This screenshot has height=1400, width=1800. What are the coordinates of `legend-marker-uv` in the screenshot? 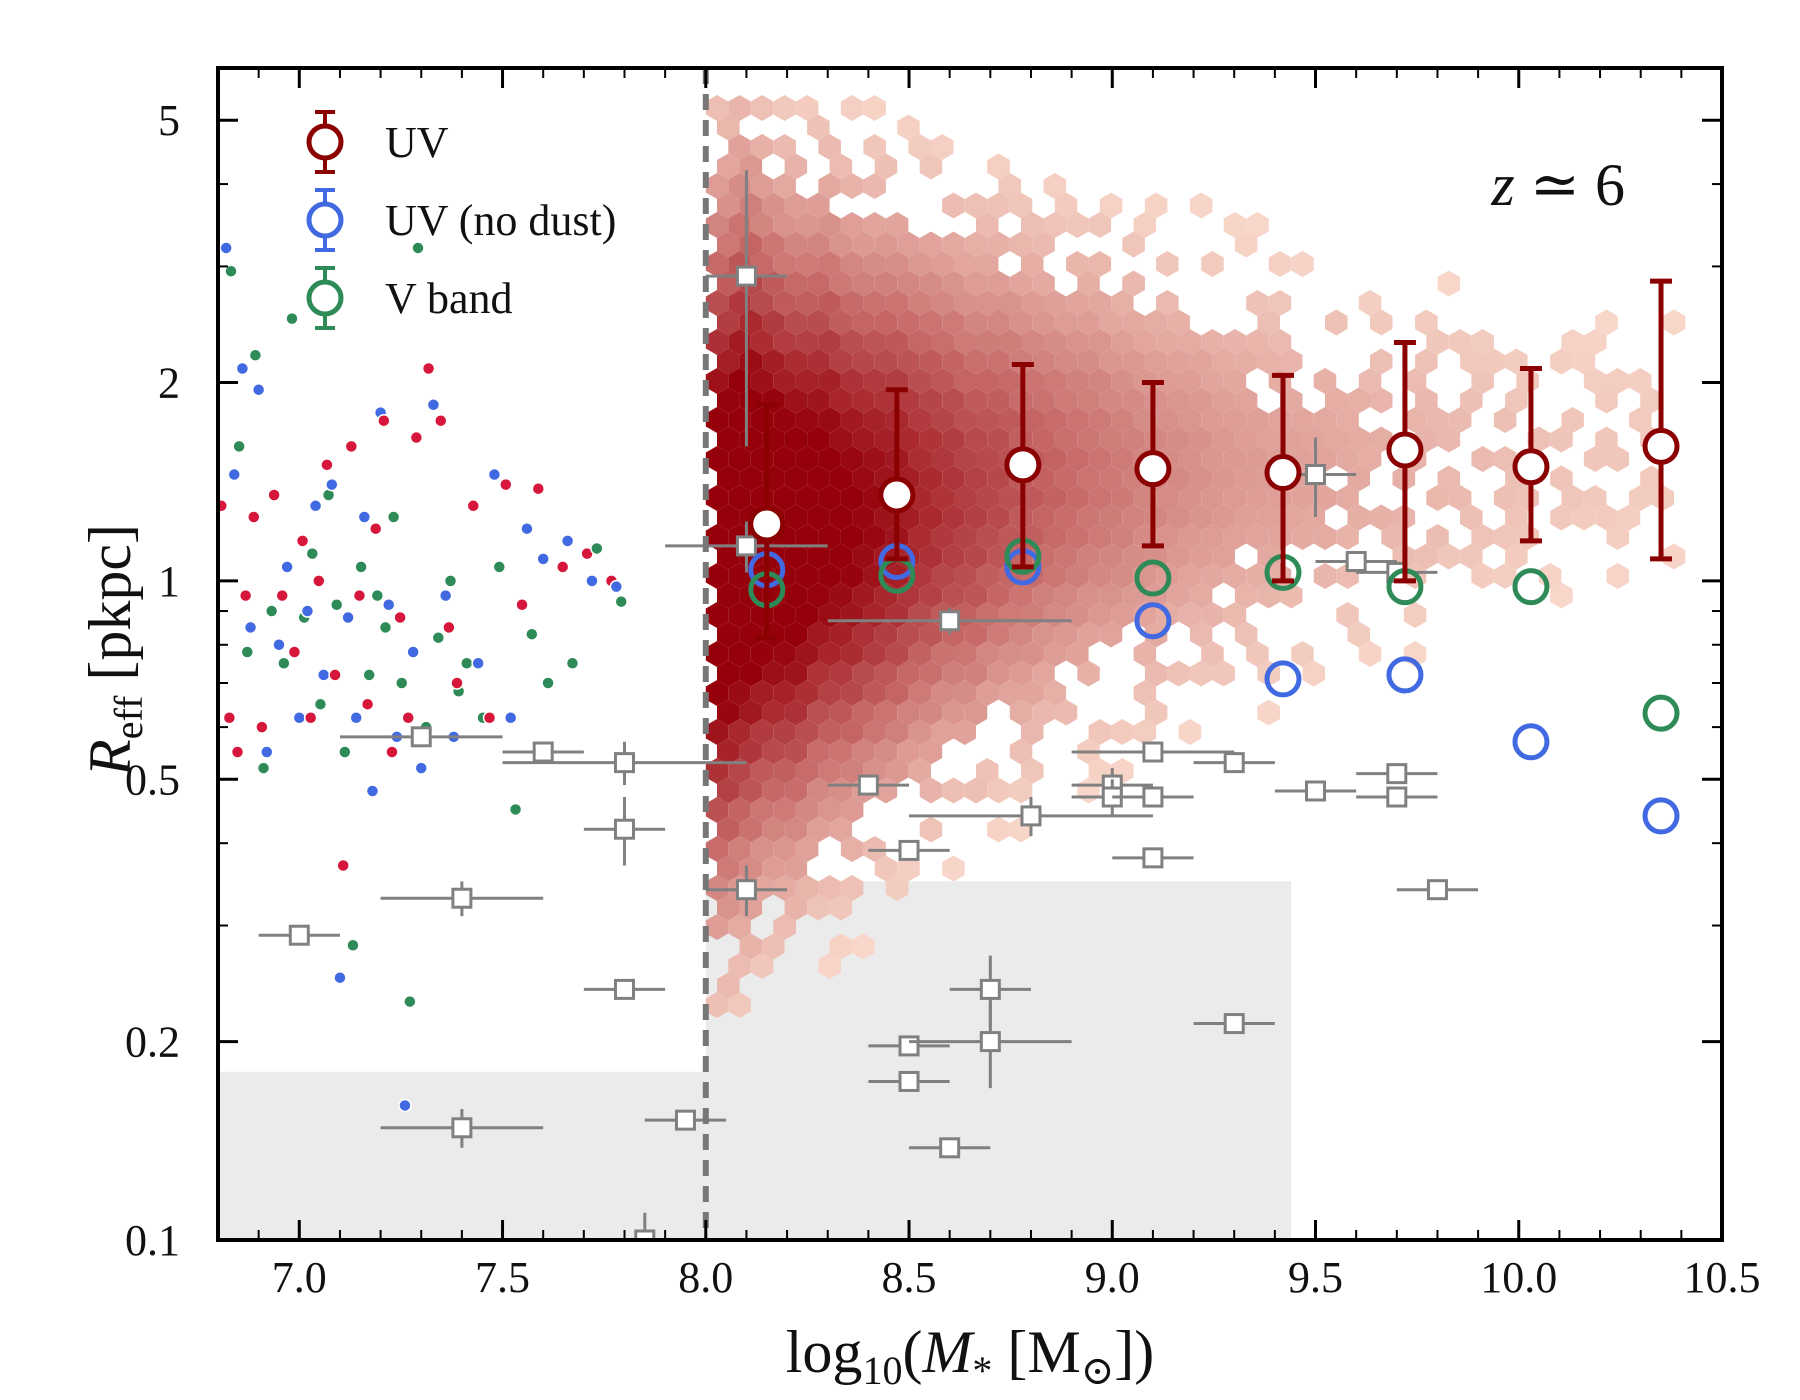 It's located at (325, 142).